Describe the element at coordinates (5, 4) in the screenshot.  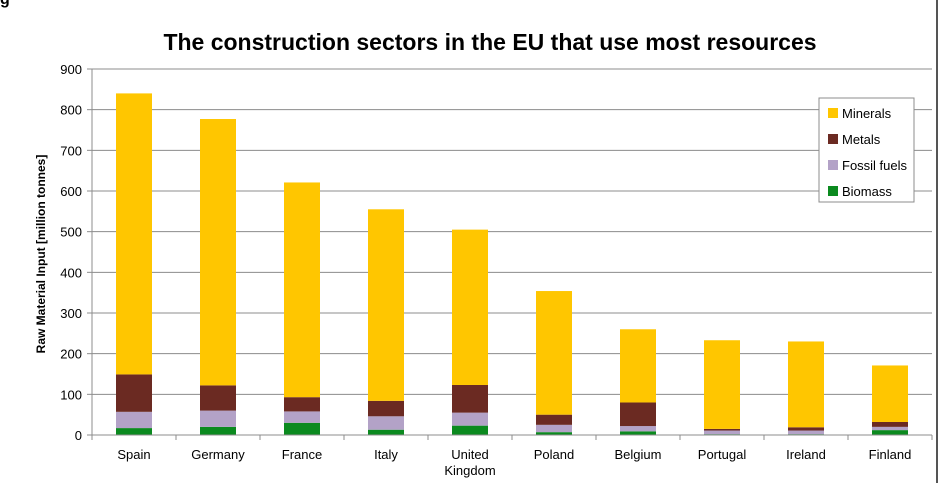
I see `figure-cut-label: g` at that location.